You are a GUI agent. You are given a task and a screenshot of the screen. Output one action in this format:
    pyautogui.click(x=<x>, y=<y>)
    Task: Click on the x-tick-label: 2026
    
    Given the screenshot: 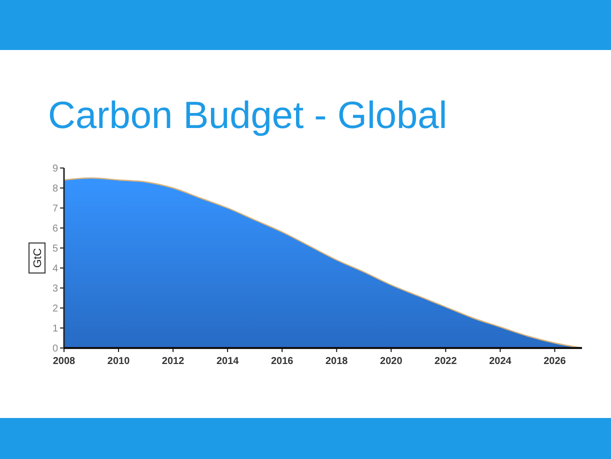 What is the action you would take?
    pyautogui.click(x=555, y=361)
    